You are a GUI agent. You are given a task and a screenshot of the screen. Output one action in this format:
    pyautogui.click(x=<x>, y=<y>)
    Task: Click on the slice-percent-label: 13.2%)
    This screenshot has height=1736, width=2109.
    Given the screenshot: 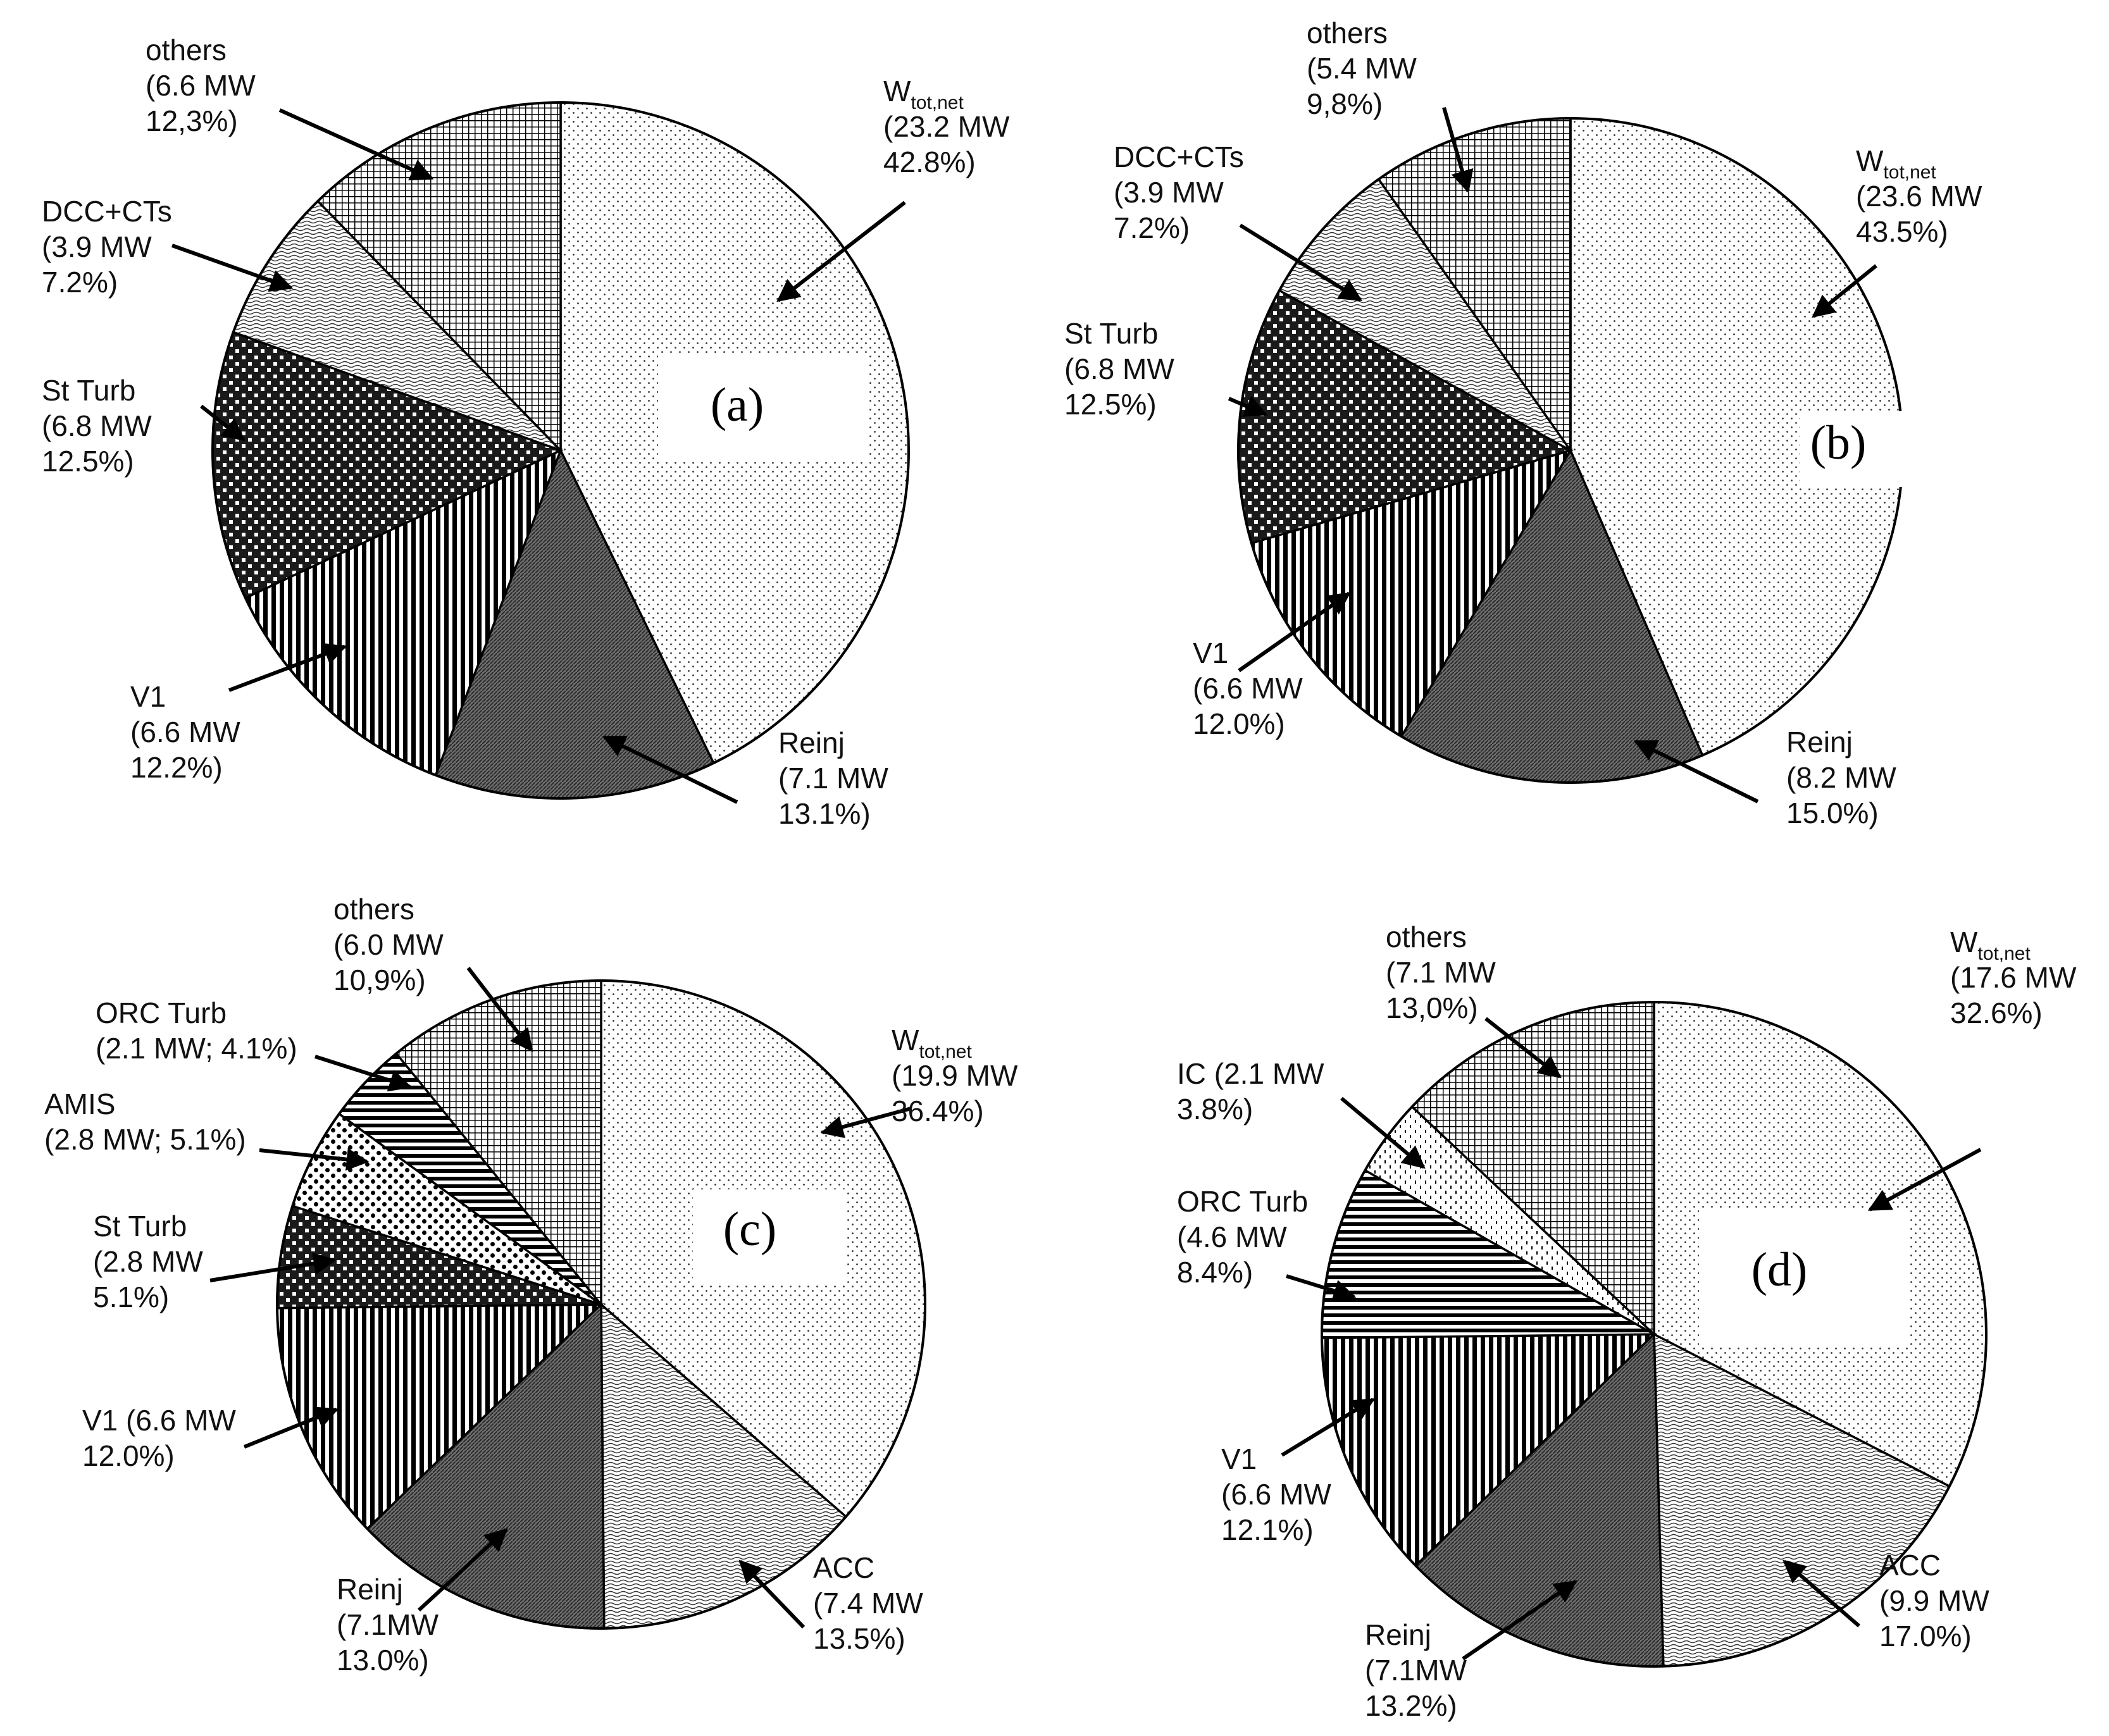 What is the action you would take?
    pyautogui.click(x=1411, y=1705)
    